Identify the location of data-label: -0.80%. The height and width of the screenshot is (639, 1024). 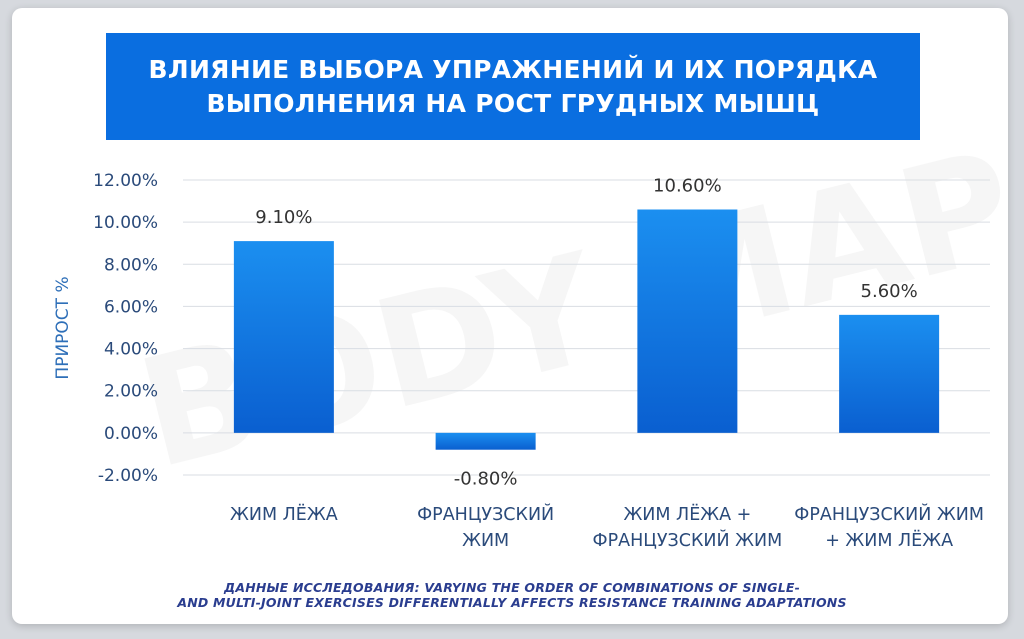
(486, 479).